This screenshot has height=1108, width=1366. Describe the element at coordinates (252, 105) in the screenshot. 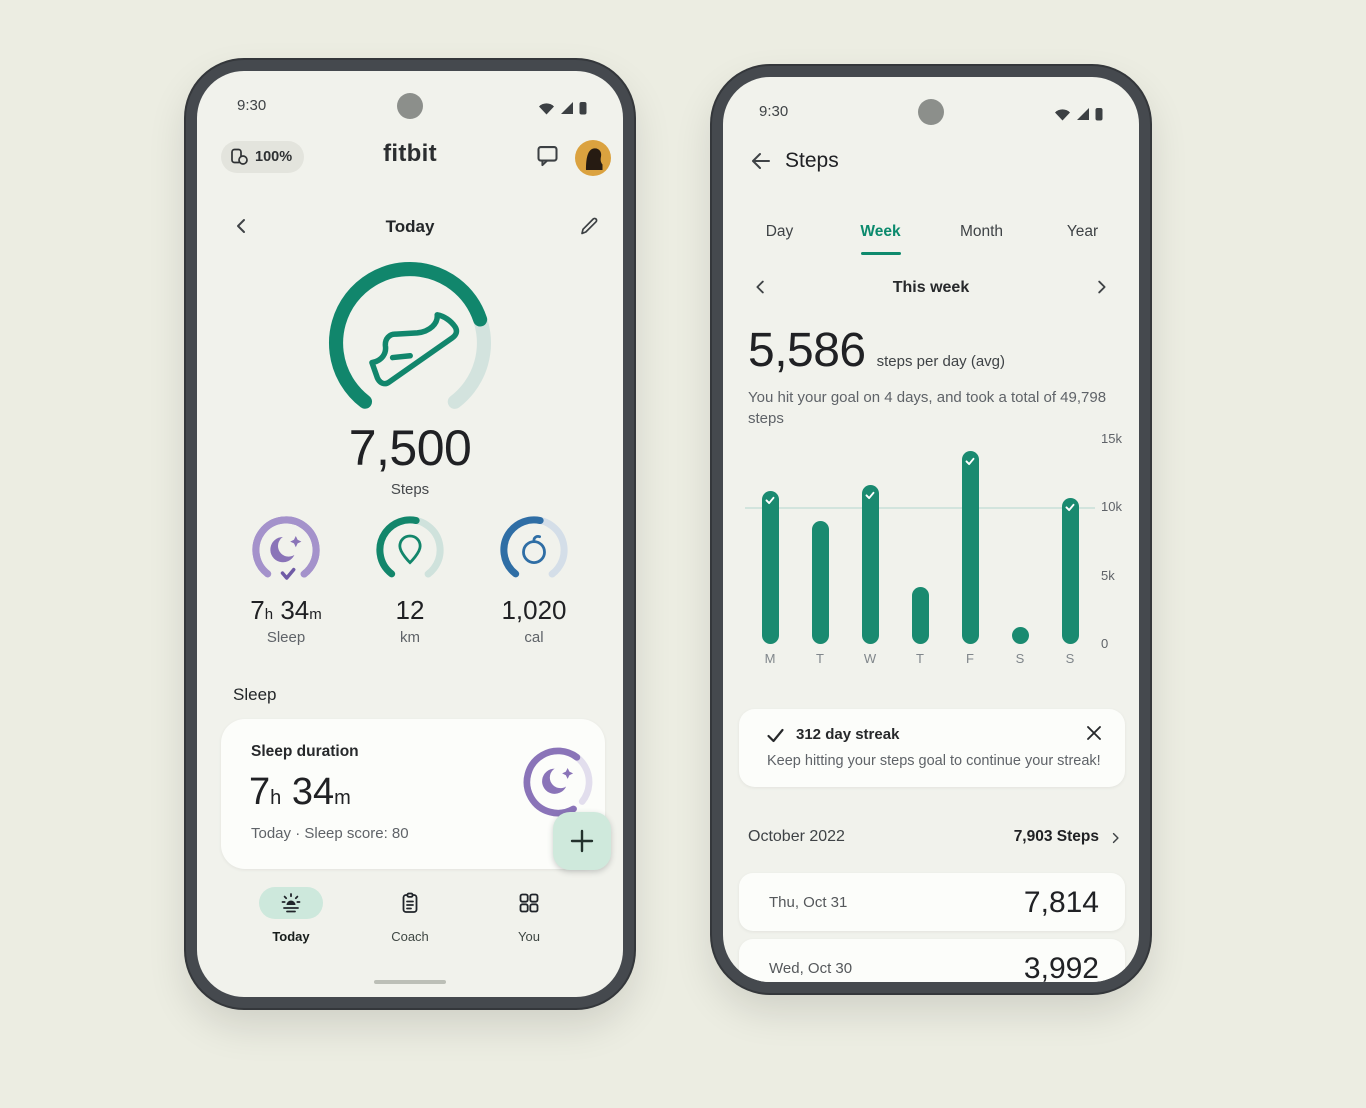

I see `status-time: 9:30` at that location.